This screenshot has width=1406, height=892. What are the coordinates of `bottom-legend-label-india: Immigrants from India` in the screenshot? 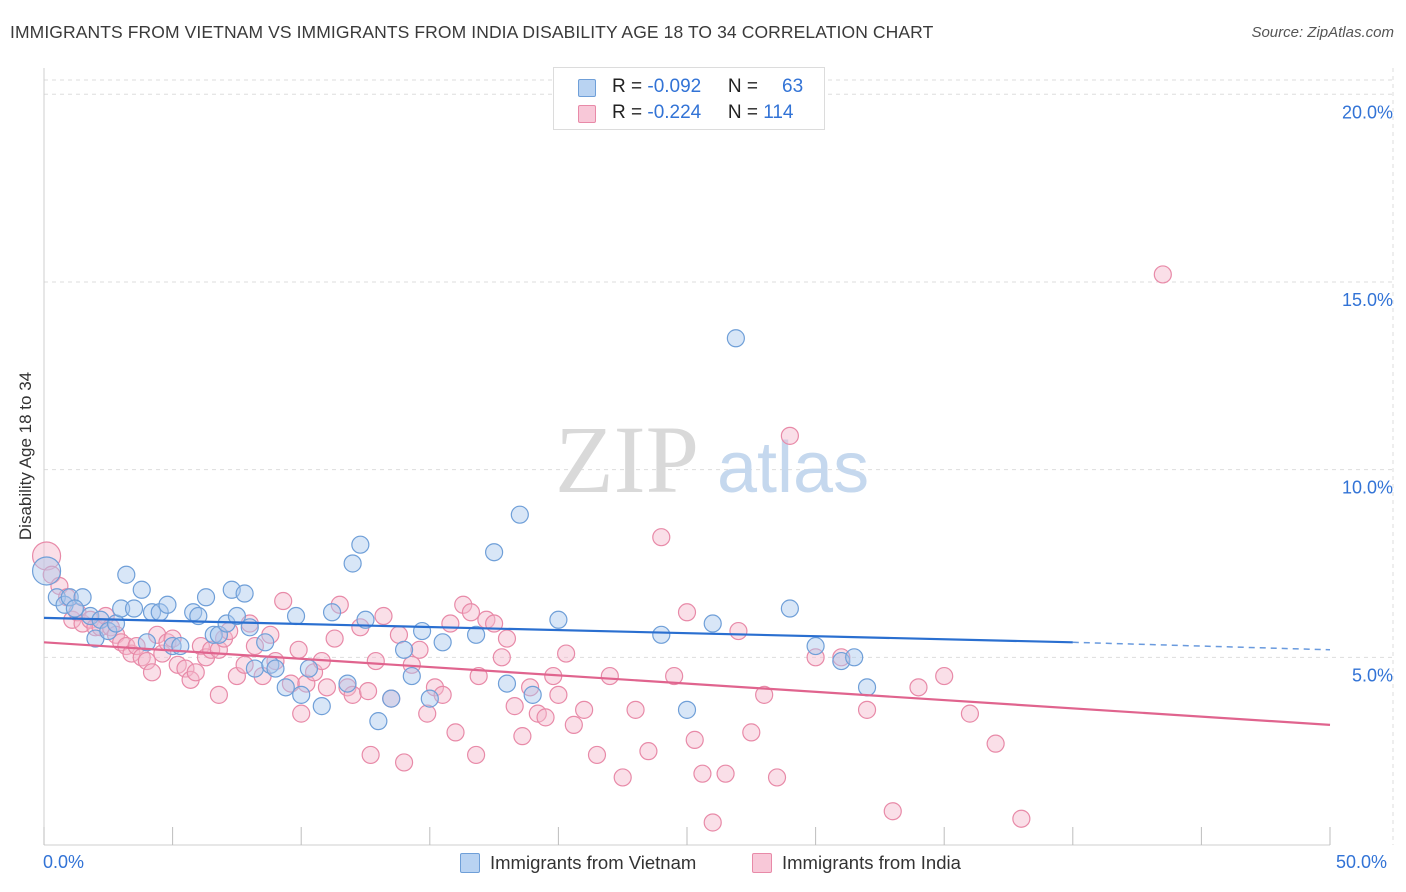 It's located at (871, 862).